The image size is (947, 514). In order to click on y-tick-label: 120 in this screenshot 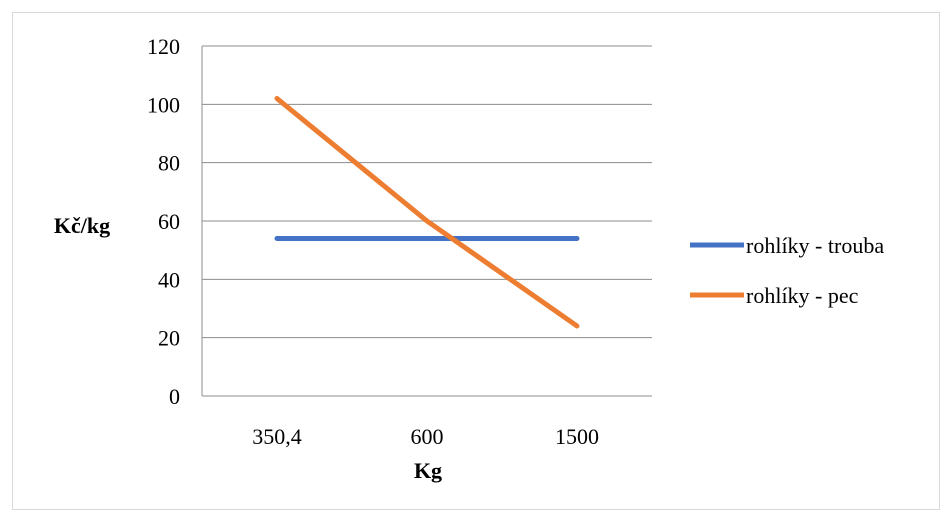, I will do `click(163, 46)`.